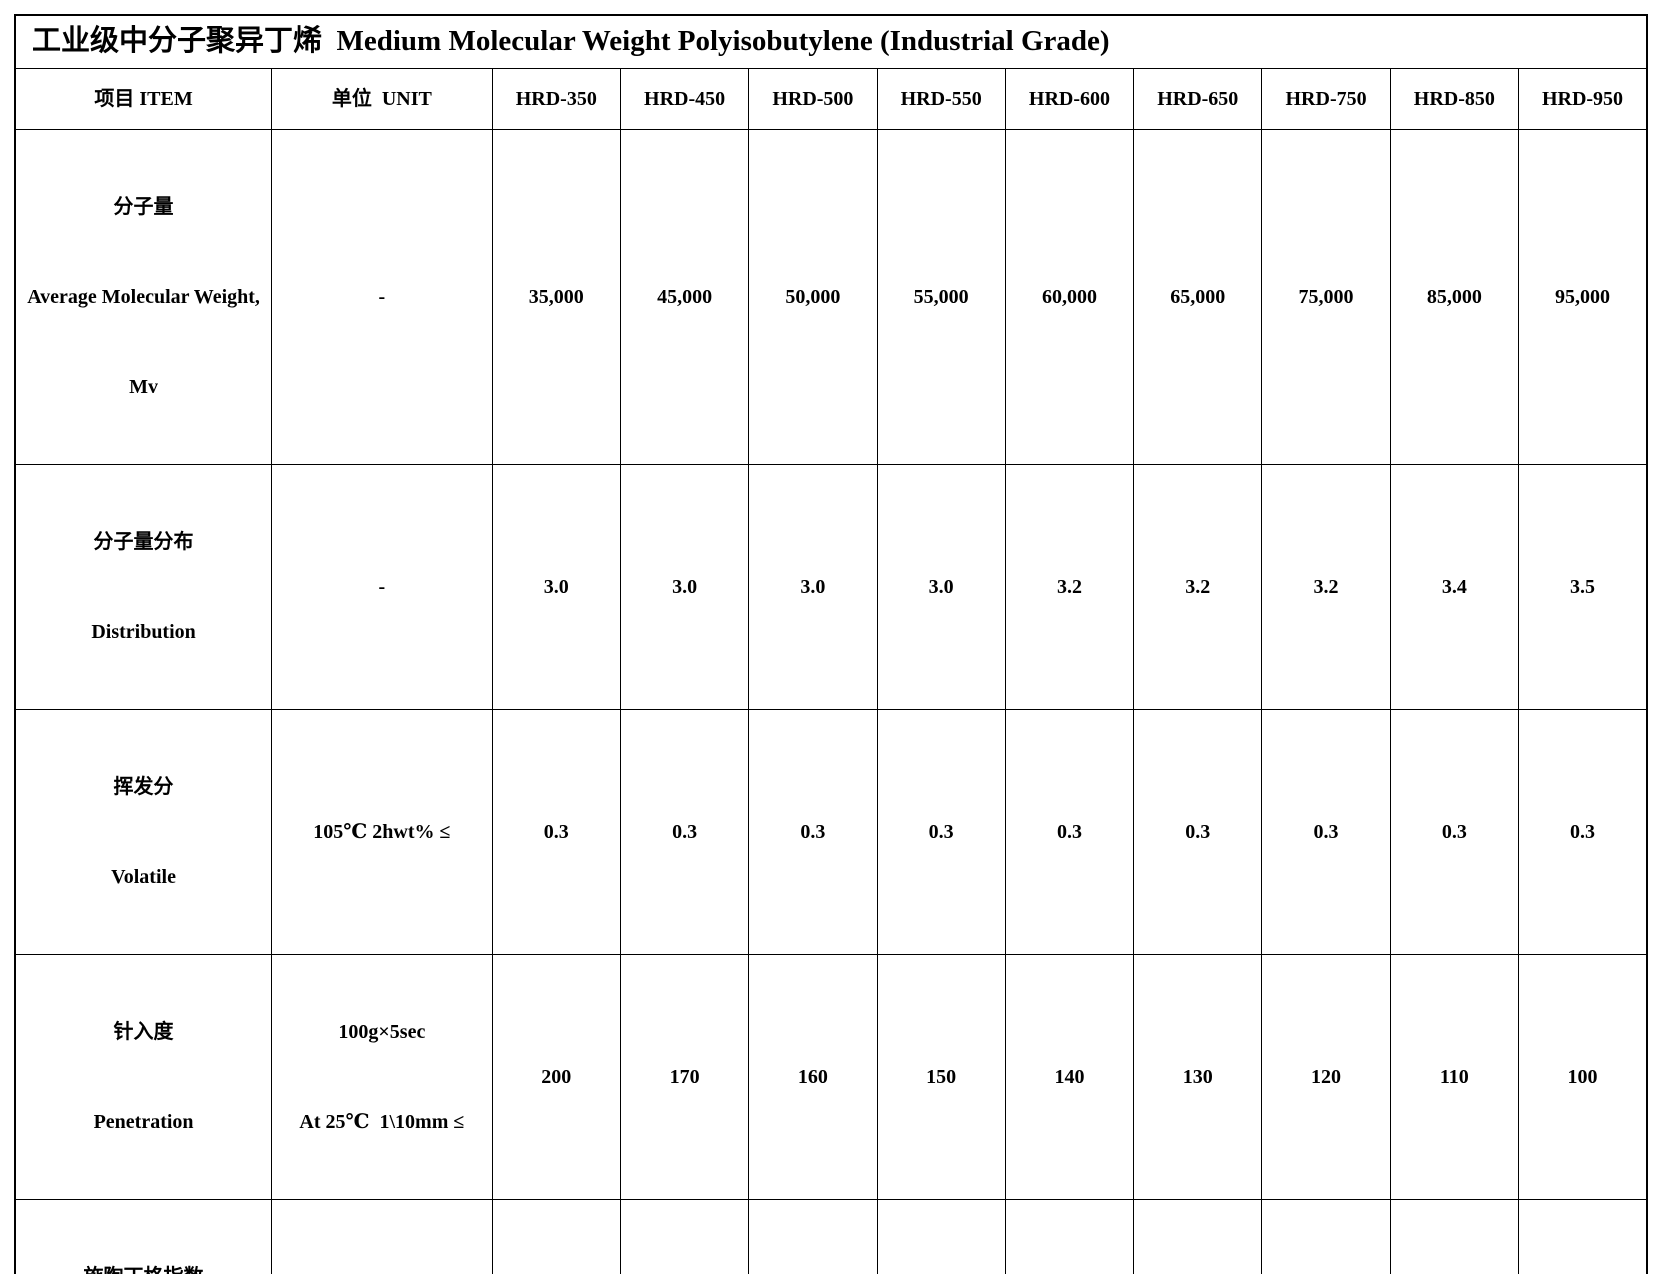 The height and width of the screenshot is (1274, 1662). Describe the element at coordinates (813, 1237) in the screenshot. I see `value-cell: 27.5-31.5` at that location.